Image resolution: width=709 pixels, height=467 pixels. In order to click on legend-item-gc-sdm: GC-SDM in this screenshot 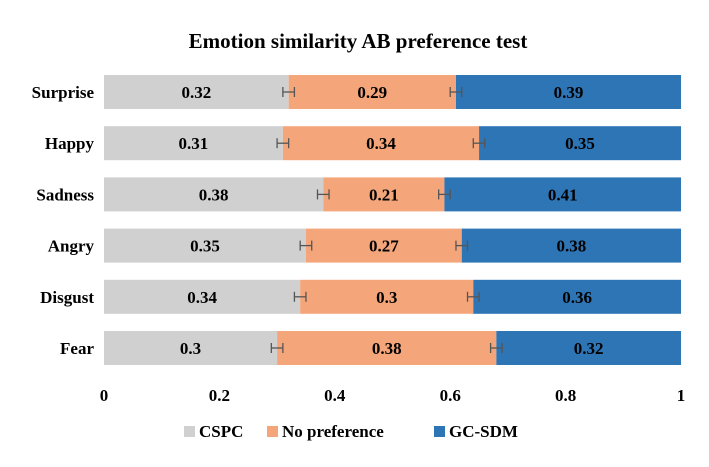, I will do `click(476, 431)`.